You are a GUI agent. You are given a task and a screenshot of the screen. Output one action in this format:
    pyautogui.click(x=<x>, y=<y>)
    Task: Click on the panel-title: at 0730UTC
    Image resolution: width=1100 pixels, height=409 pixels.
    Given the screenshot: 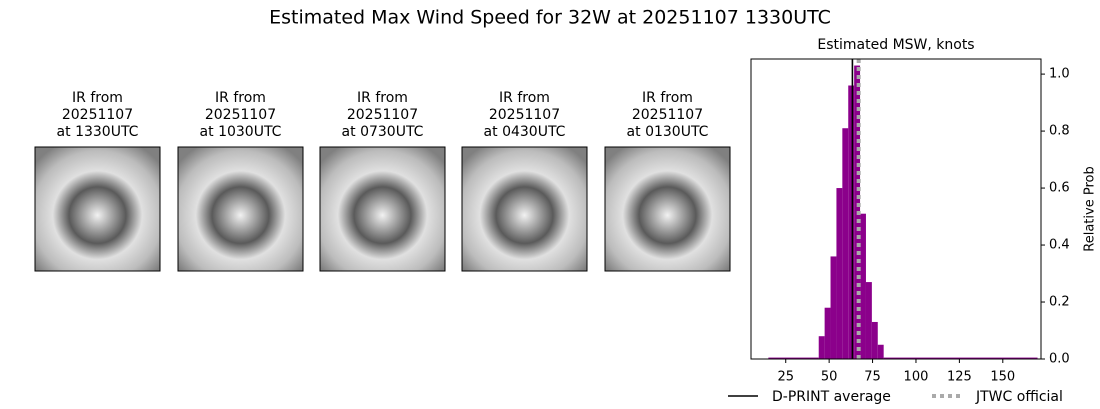 What is the action you would take?
    pyautogui.click(x=383, y=132)
    